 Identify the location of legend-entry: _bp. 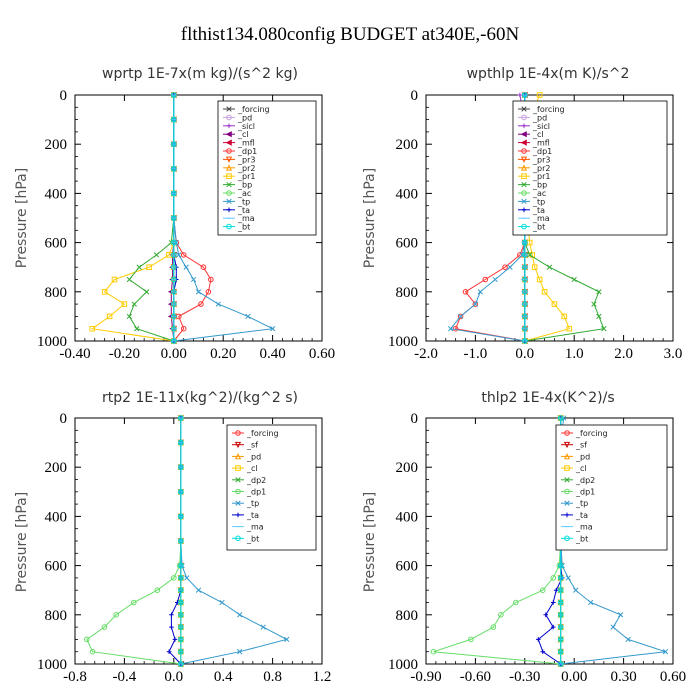
(237, 185).